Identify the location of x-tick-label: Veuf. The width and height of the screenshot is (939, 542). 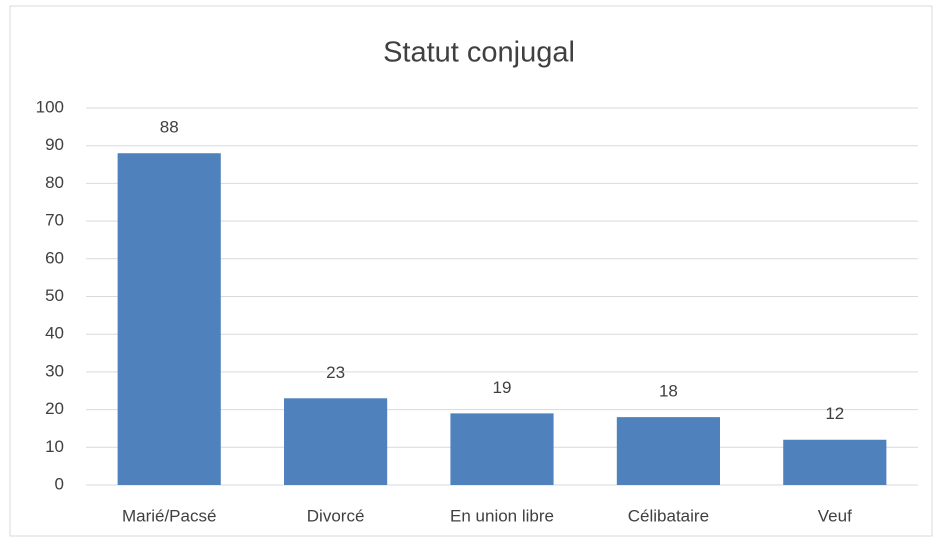
(835, 515).